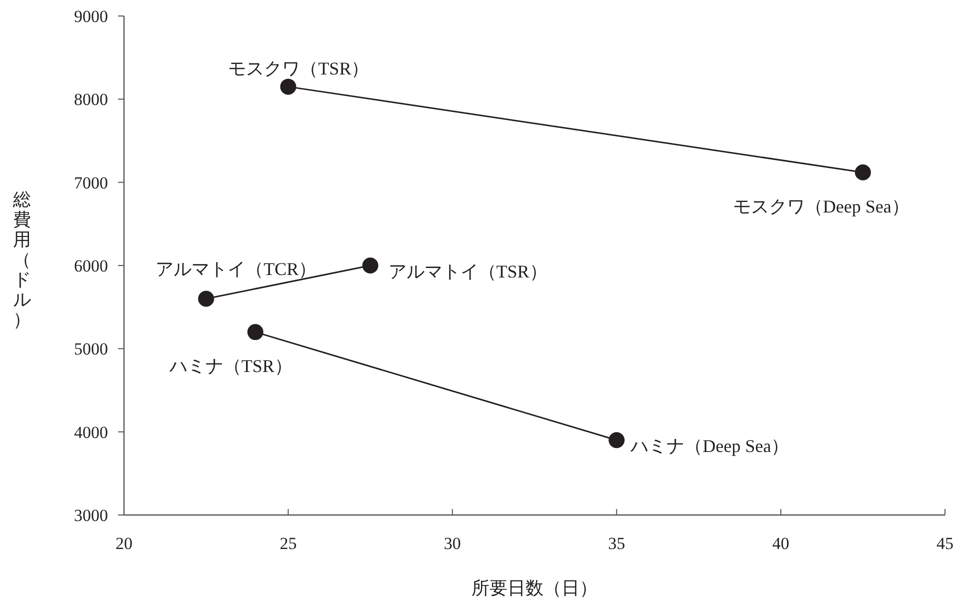  I want to click on x-tick-label: 20, so click(124, 543).